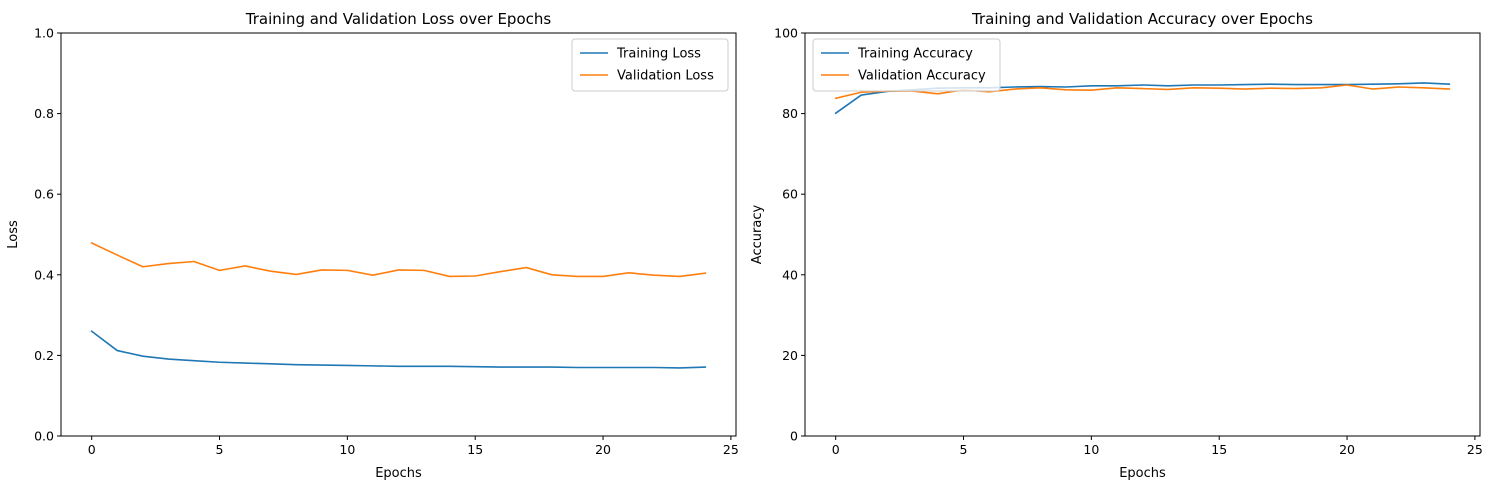 This screenshot has width=1488, height=490. What do you see at coordinates (790, 113) in the screenshot?
I see `y-tick-label: 80` at bounding box center [790, 113].